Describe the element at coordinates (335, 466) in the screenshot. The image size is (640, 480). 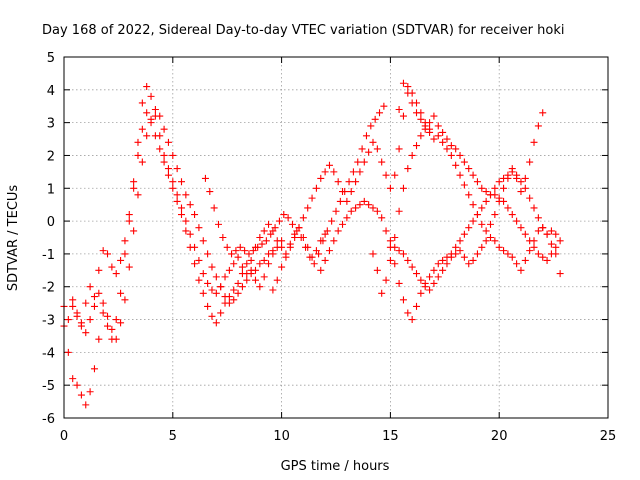
I see `x-axis-label: GPS time / hours` at that location.